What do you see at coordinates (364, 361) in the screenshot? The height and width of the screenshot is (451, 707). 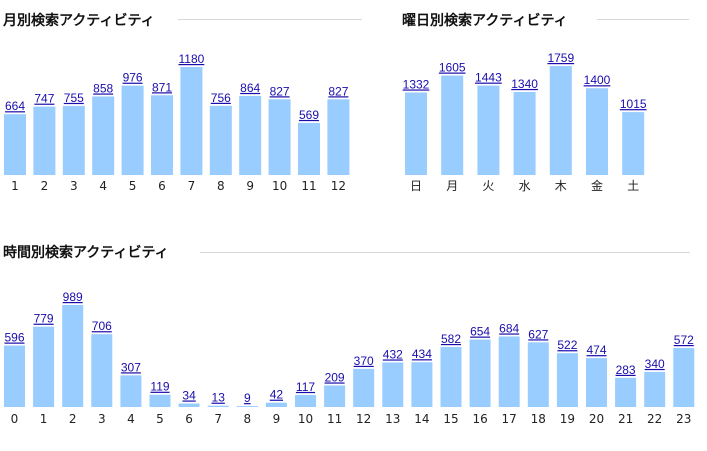 I see `hourly-value-label: 370` at bounding box center [364, 361].